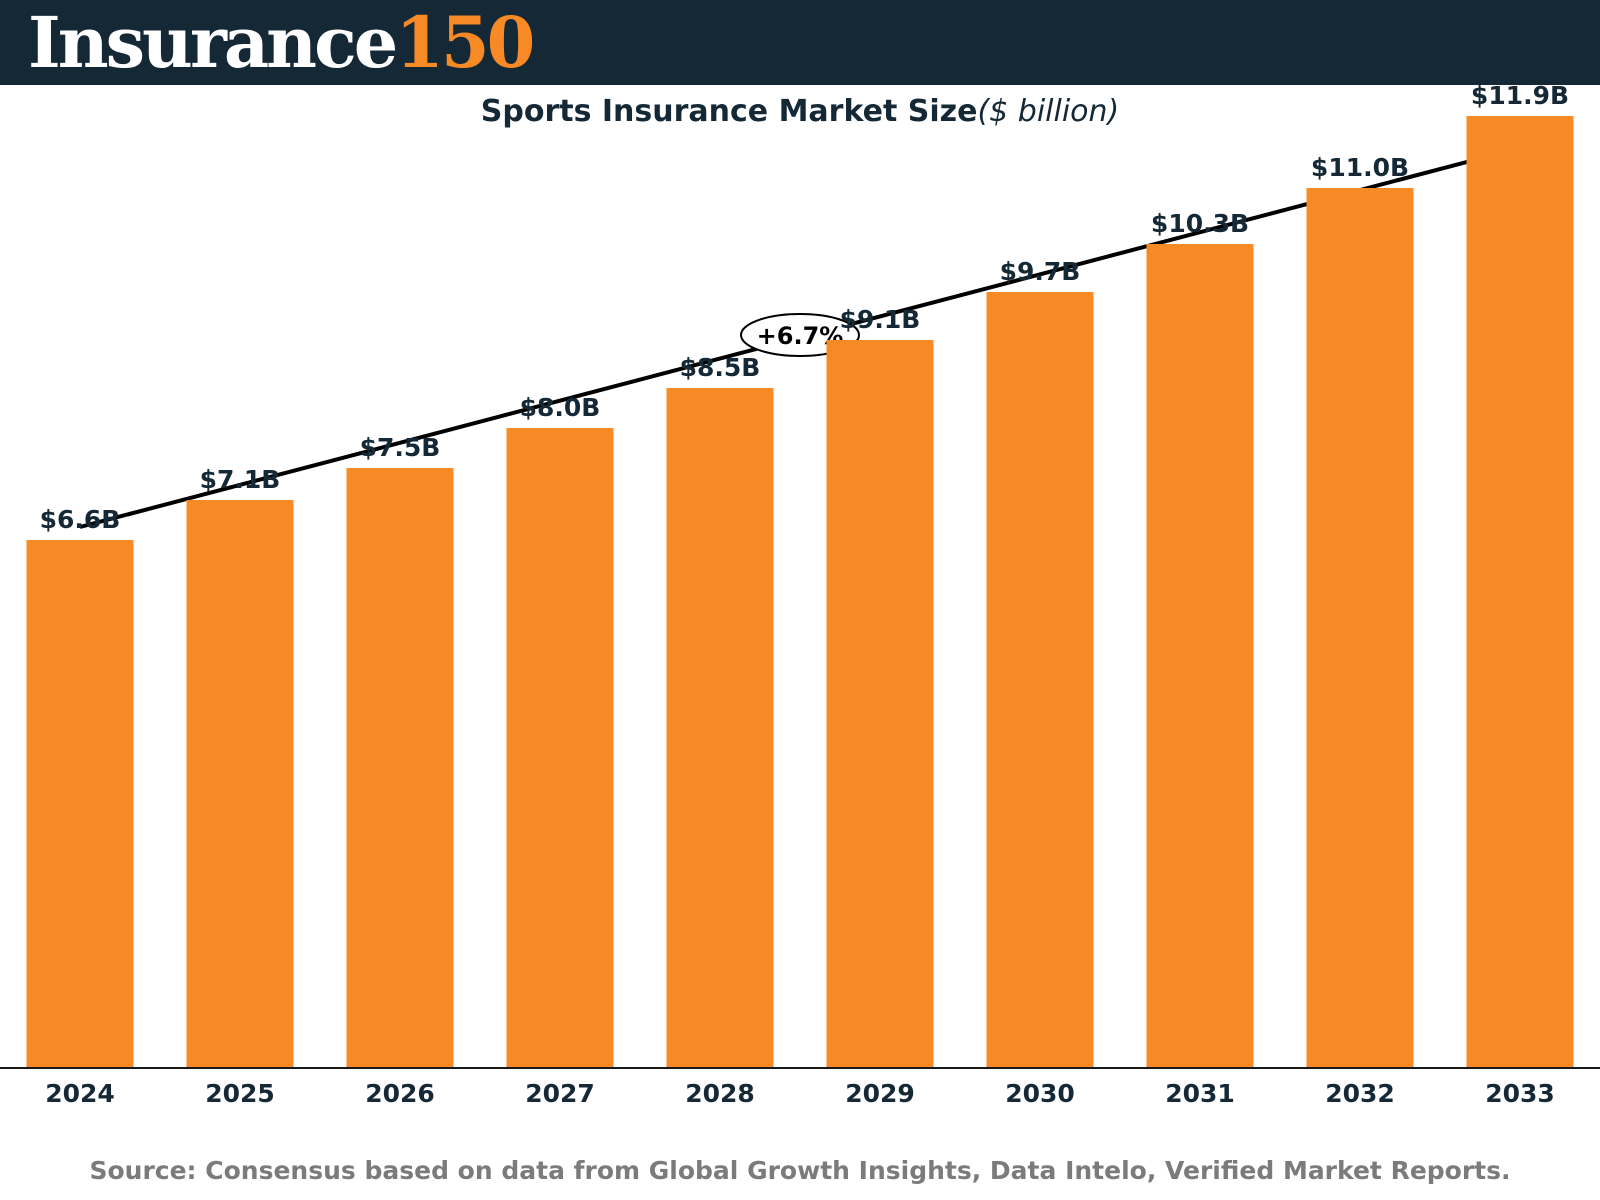  I want to click on value-label-2032: $11.0B, so click(1360, 167).